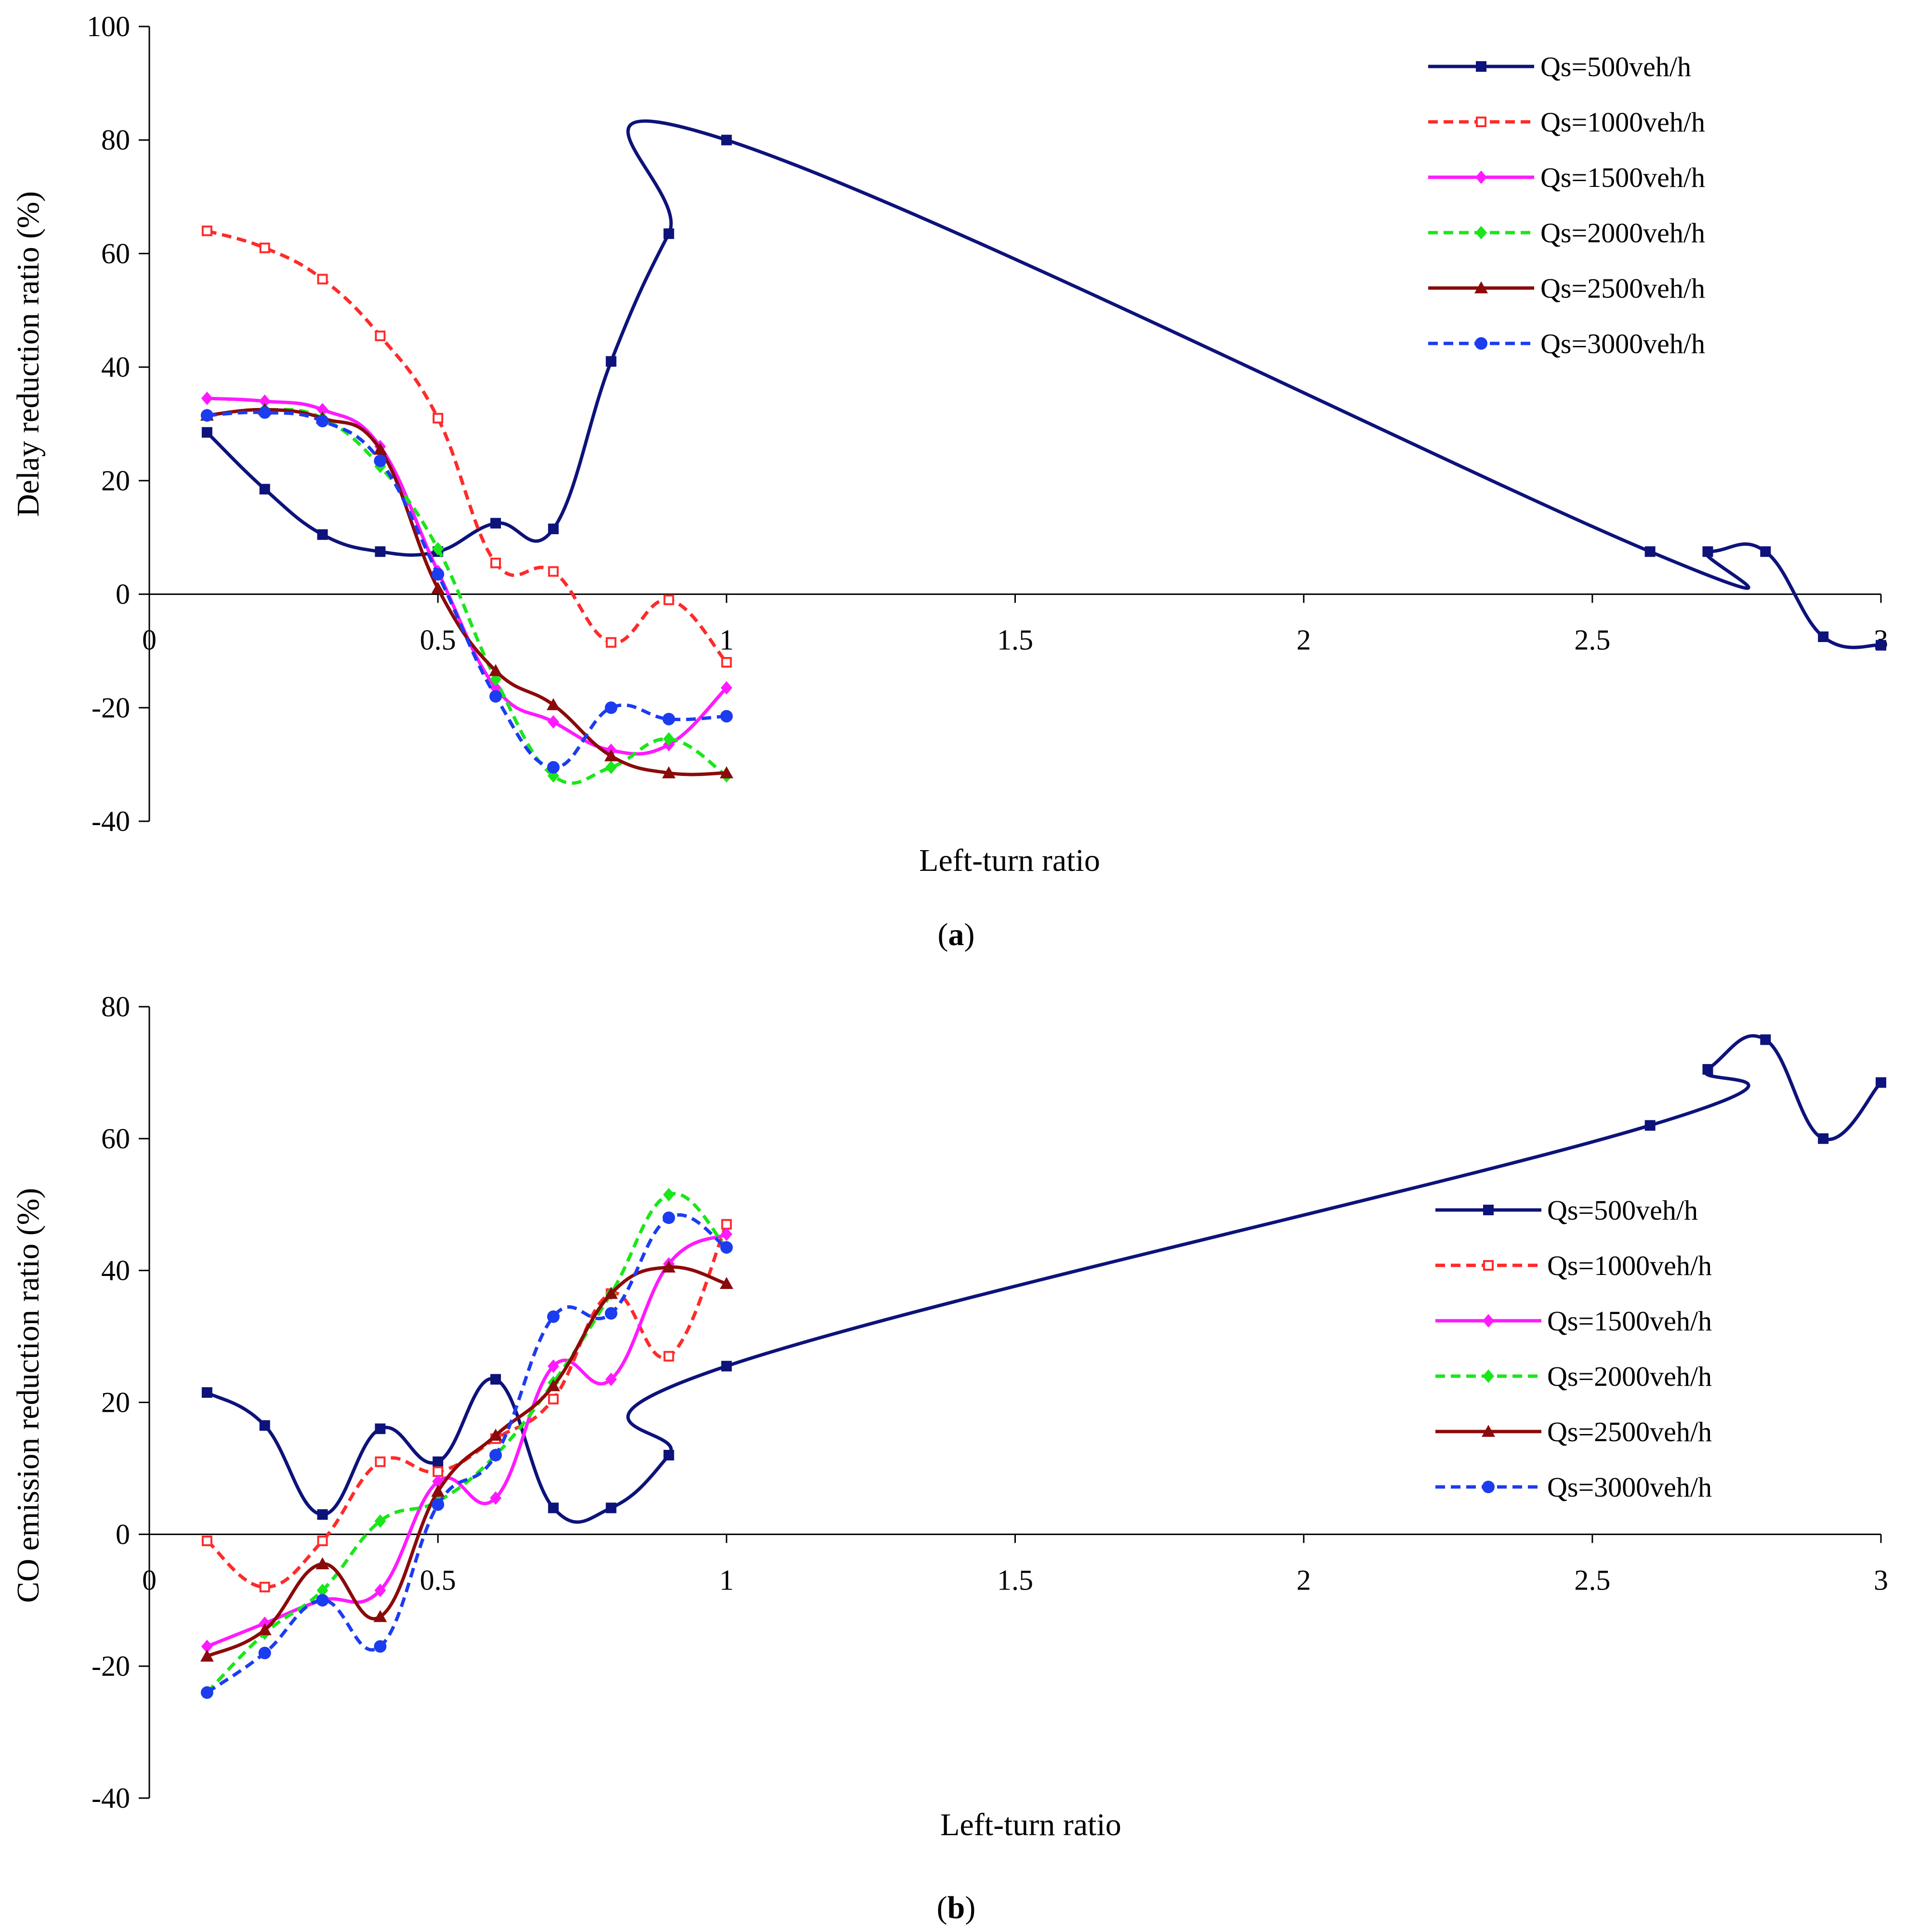 The height and width of the screenshot is (1932, 1906). What do you see at coordinates (1304, 1580) in the screenshot?
I see `x-tick-label: 2` at bounding box center [1304, 1580].